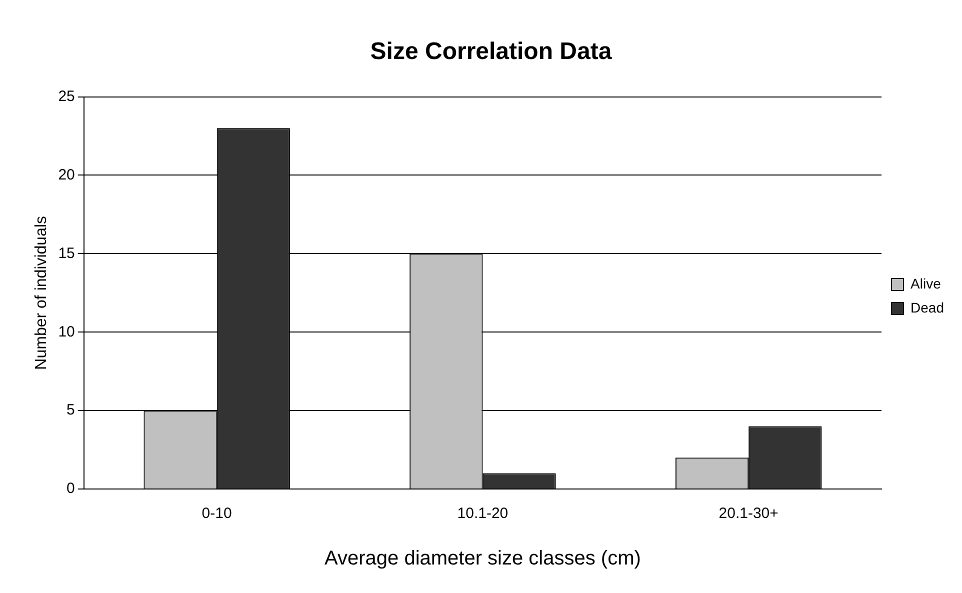 This screenshot has width=962, height=593. Describe the element at coordinates (482, 559) in the screenshot. I see `x-axis-title: Average diameter size classes (cm)` at that location.